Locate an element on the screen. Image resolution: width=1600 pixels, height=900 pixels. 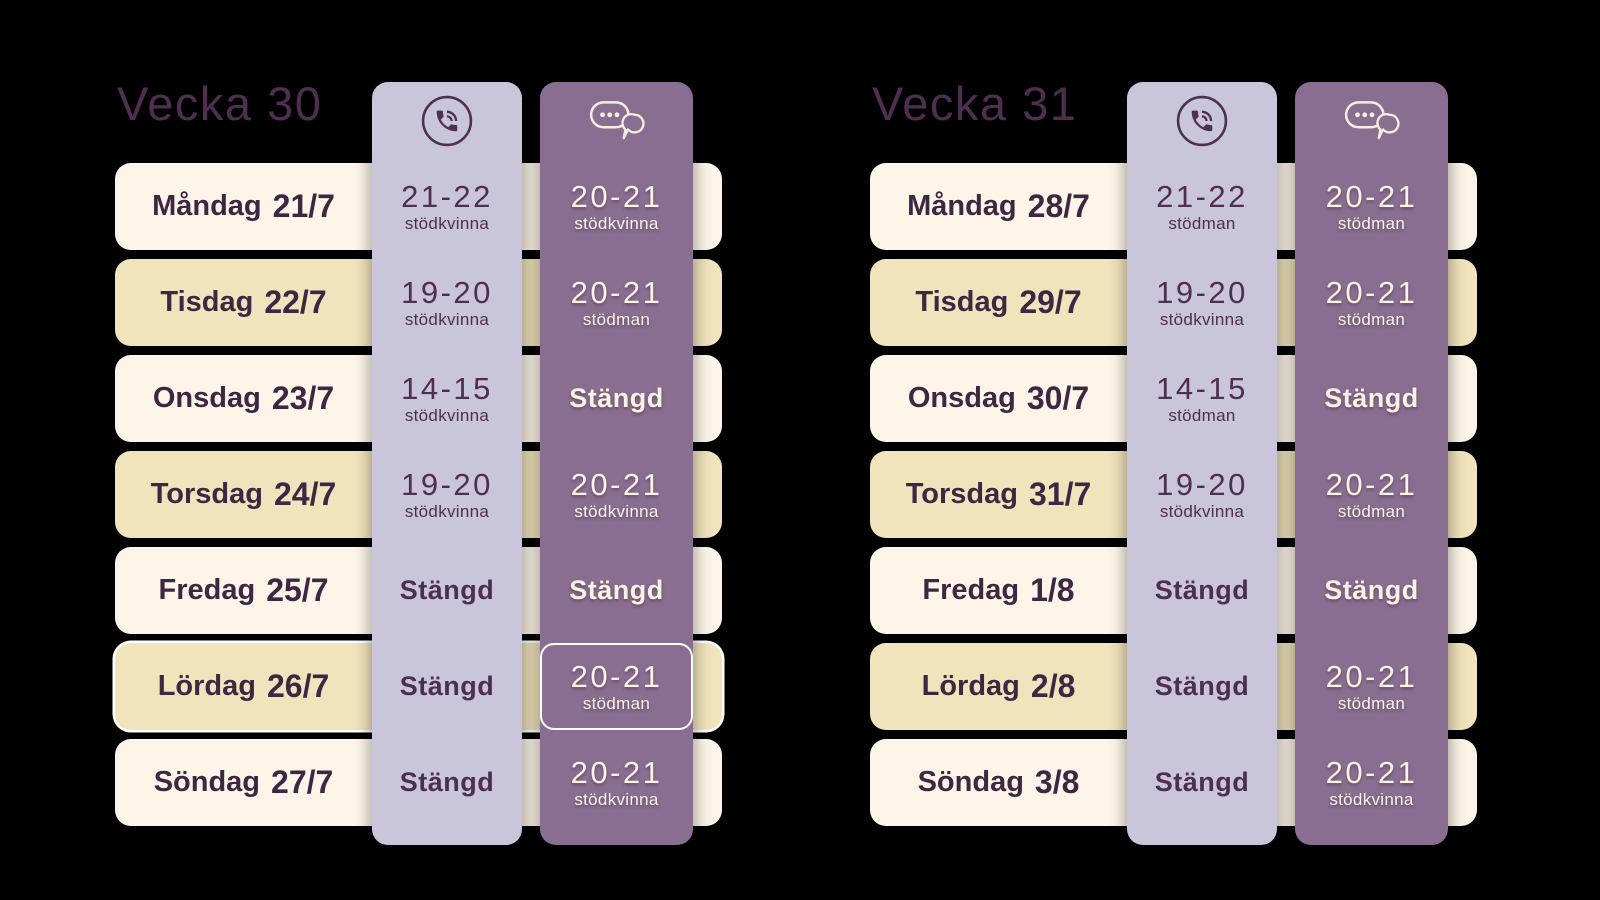
day-name: Onsdag is located at coordinates (961, 398).